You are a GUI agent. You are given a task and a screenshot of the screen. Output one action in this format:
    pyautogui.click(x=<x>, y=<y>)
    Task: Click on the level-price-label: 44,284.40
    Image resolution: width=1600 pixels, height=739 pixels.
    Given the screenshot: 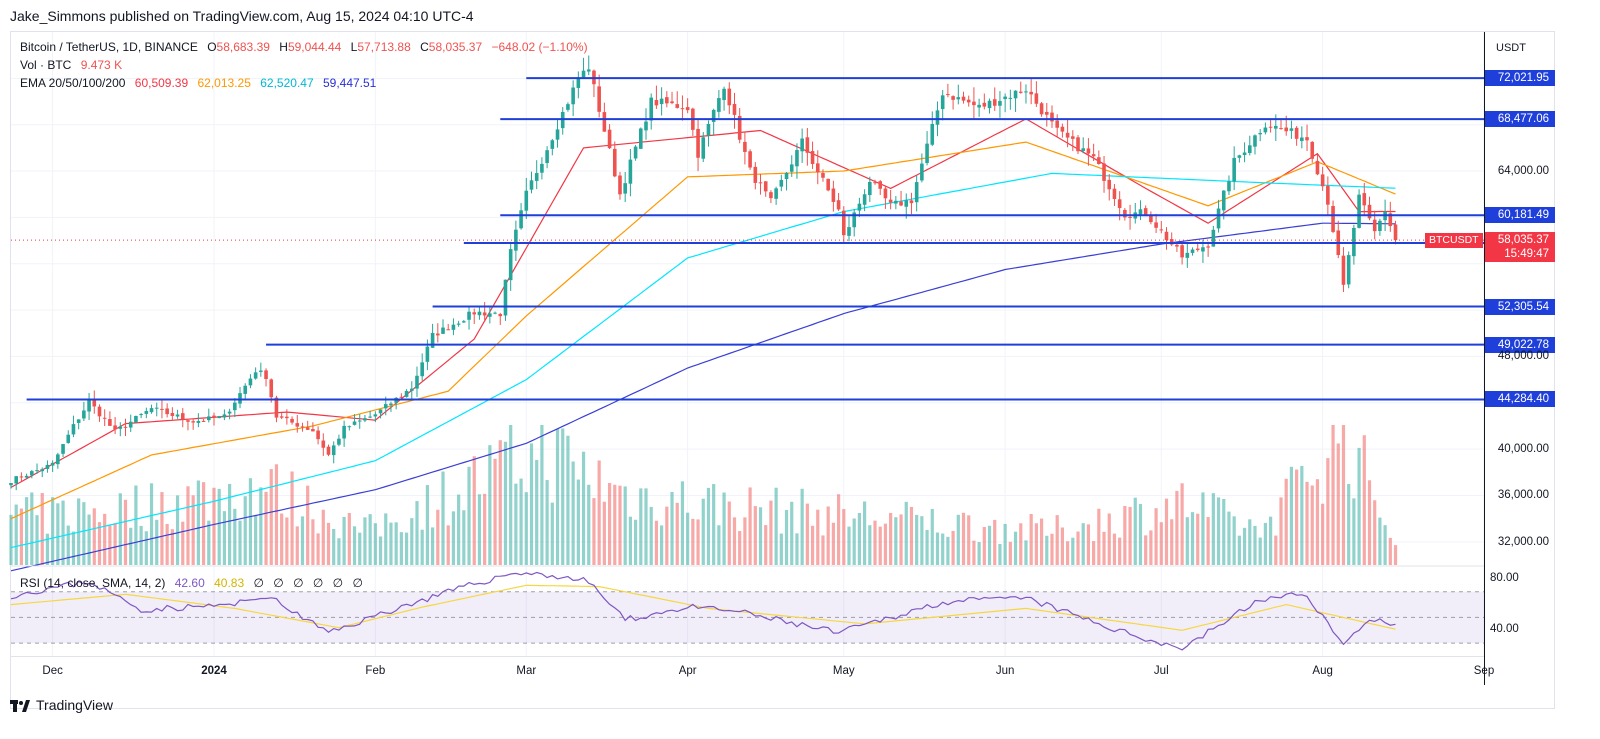 What is the action you would take?
    pyautogui.click(x=1520, y=399)
    